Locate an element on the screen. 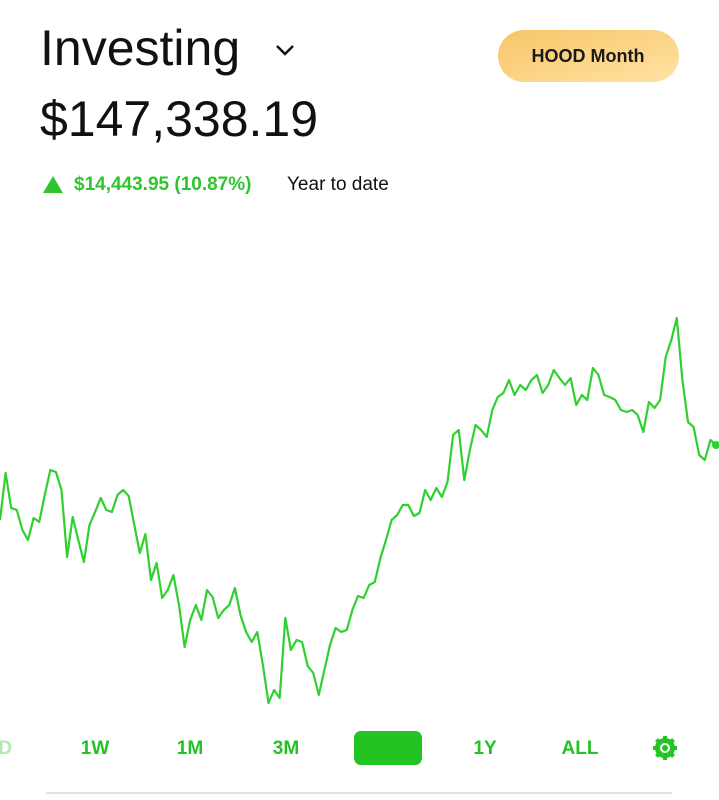 Image resolution: width=719 pixels, height=800 pixels. range-button: 1W is located at coordinates (95, 748).